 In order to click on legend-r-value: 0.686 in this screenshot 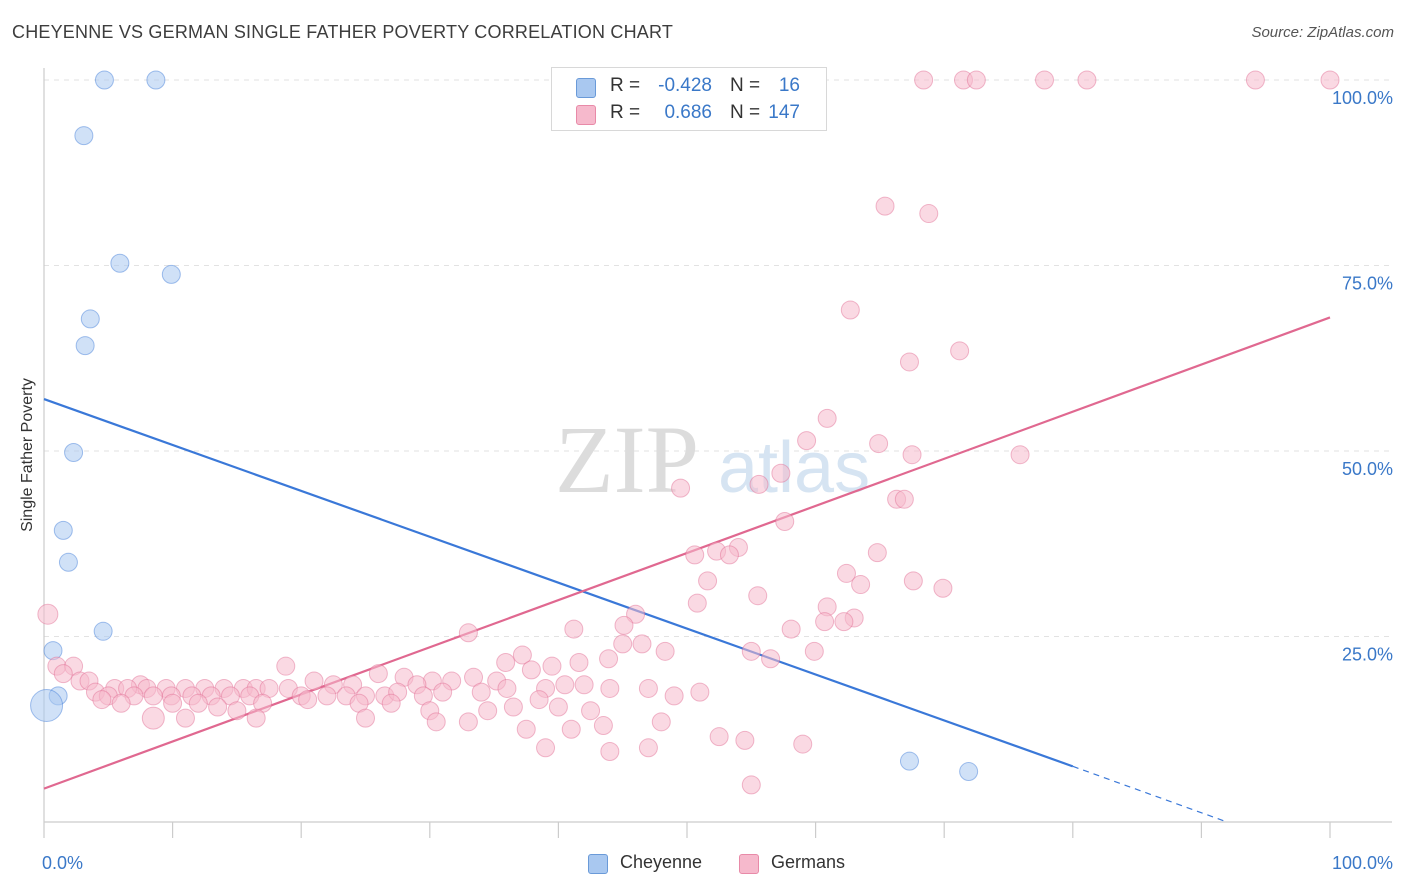, I will do `click(688, 112)`.